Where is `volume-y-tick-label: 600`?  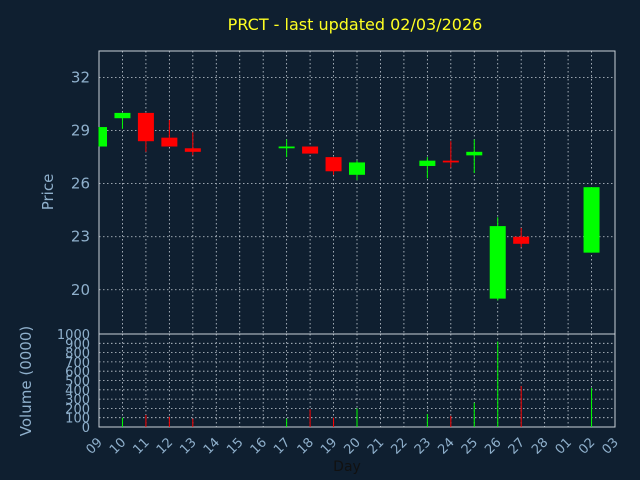 volume-y-tick-label: 600 is located at coordinates (77, 372).